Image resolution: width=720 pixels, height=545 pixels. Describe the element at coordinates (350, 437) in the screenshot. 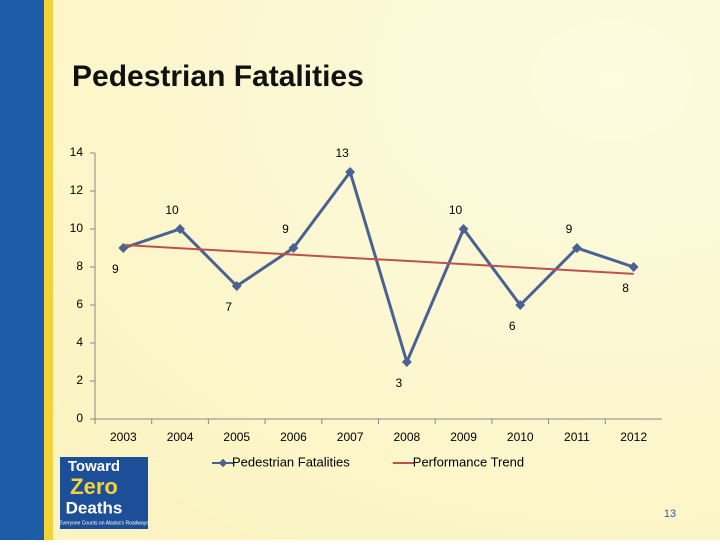

I see `x-tick-label: 2007` at that location.